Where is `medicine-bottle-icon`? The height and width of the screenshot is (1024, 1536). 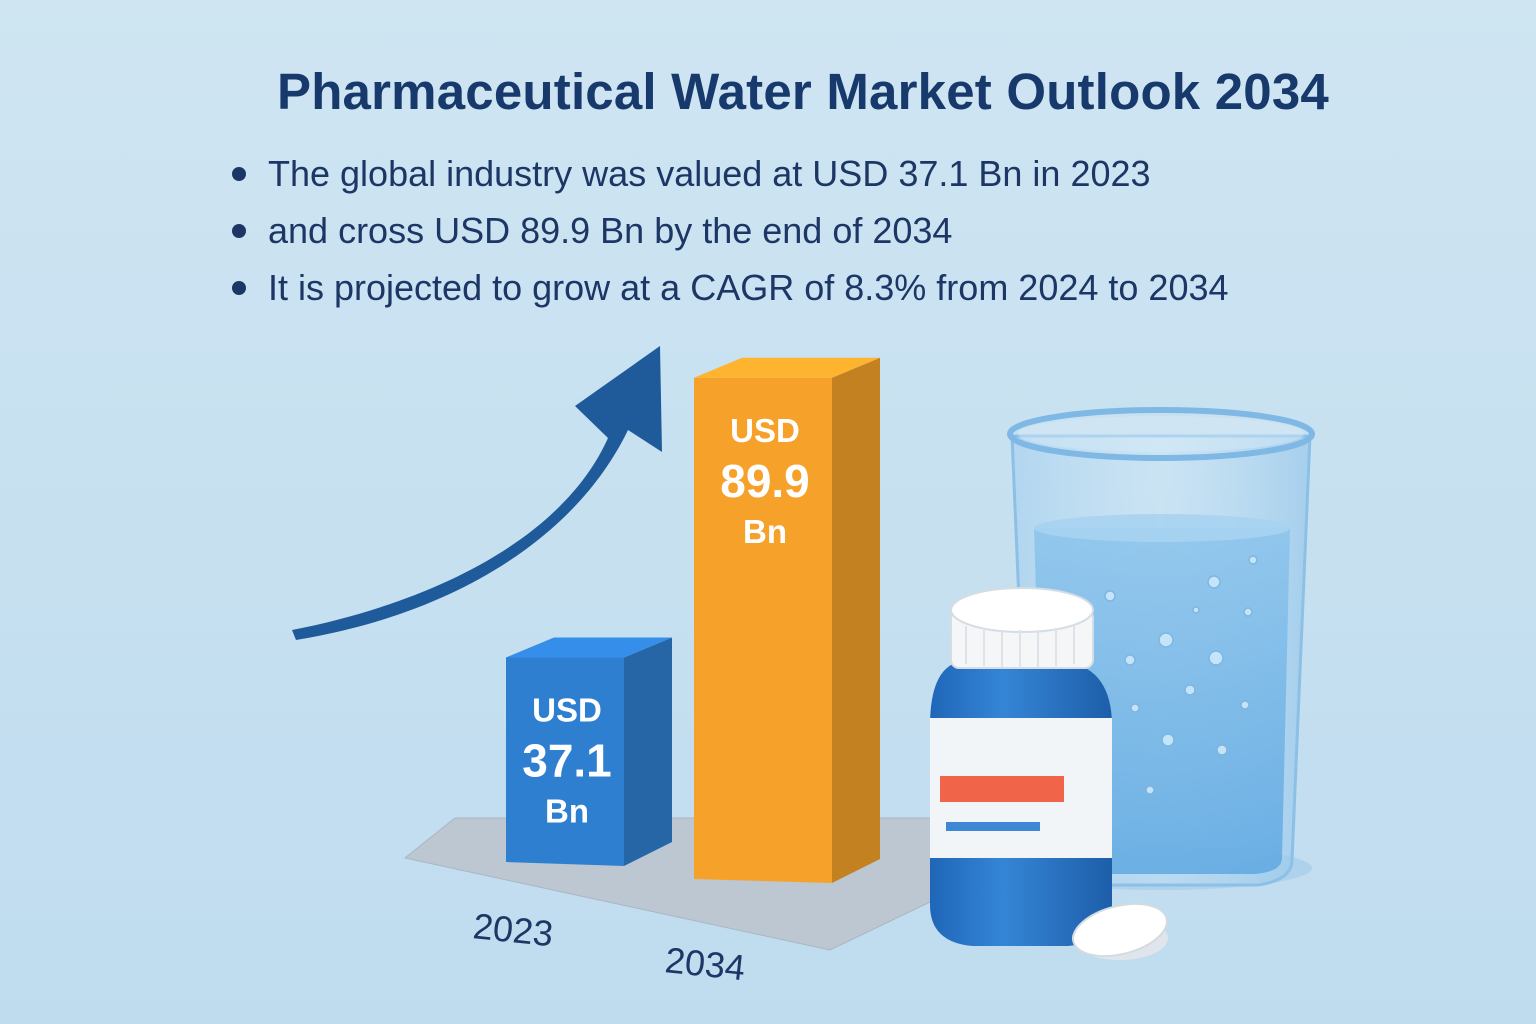
medicine-bottle-icon is located at coordinates (1021, 766).